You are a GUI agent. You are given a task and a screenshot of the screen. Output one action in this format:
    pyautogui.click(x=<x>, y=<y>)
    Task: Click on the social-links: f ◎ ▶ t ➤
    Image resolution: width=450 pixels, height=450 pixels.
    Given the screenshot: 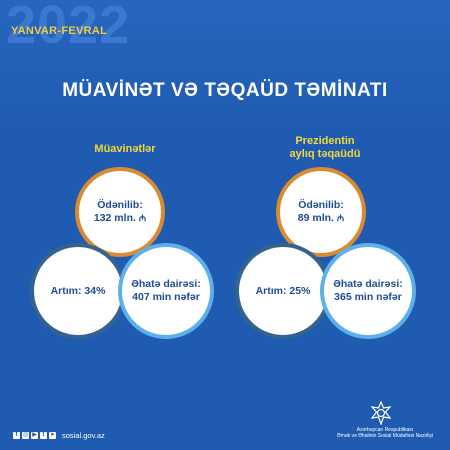 What is the action you would take?
    pyautogui.click(x=34, y=435)
    